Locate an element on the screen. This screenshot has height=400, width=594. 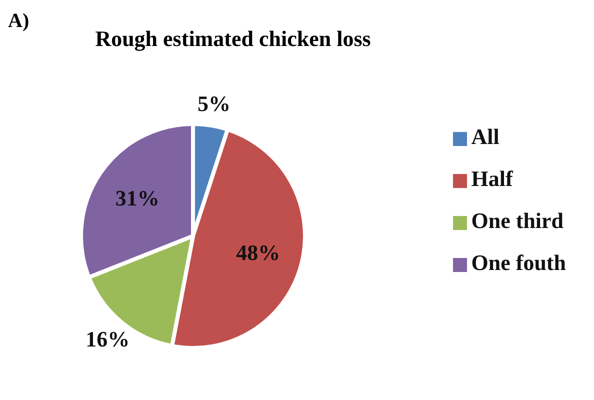
data-label: 31% is located at coordinates (137, 198).